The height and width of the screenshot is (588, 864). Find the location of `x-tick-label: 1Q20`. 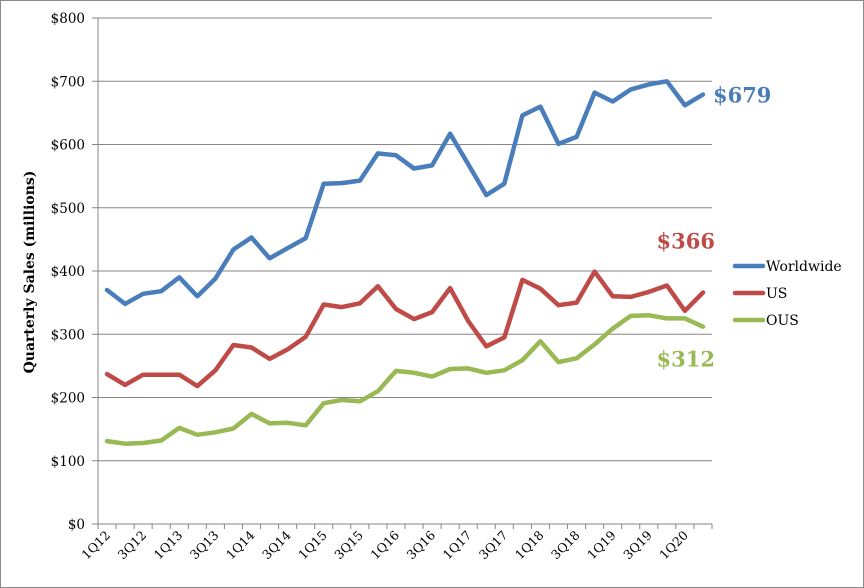

x-tick-label: 1Q20 is located at coordinates (673, 544).